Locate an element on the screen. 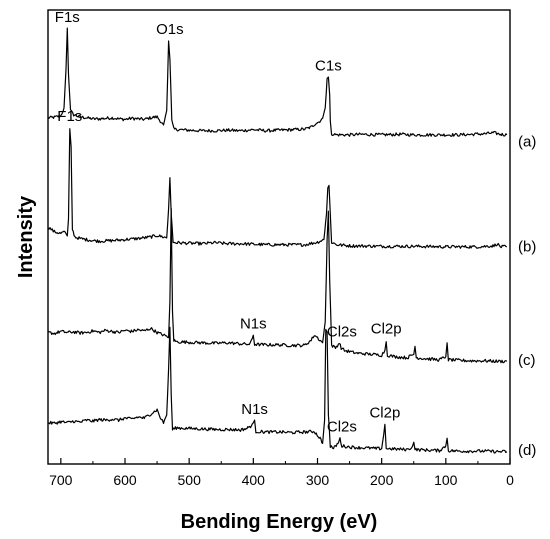 The width and height of the screenshot is (550, 539). x-tick-label: 600 is located at coordinates (125, 480).